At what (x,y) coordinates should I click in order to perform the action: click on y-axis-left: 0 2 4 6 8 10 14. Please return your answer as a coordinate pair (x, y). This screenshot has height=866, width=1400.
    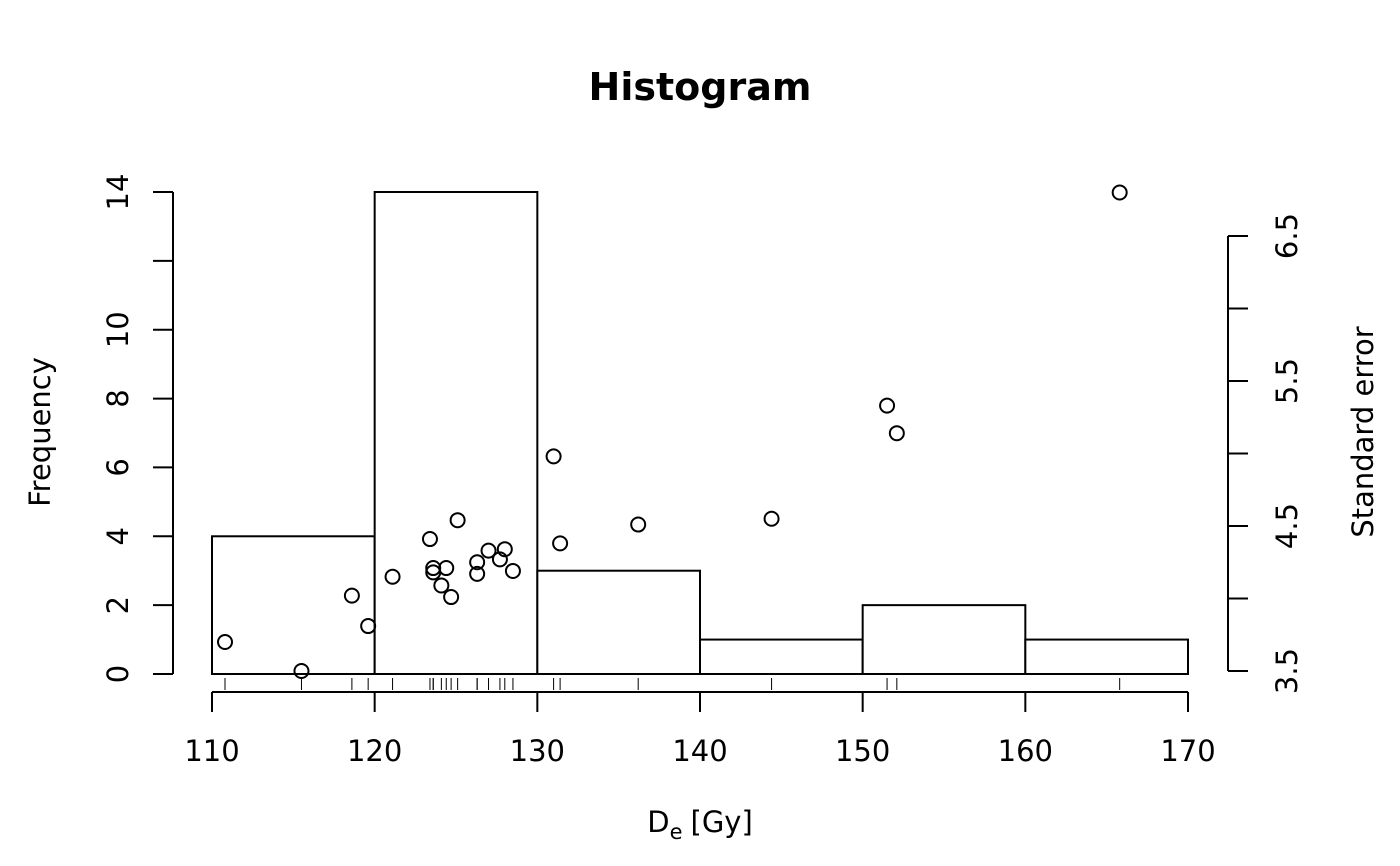
    Looking at the image, I should click on (137, 428).